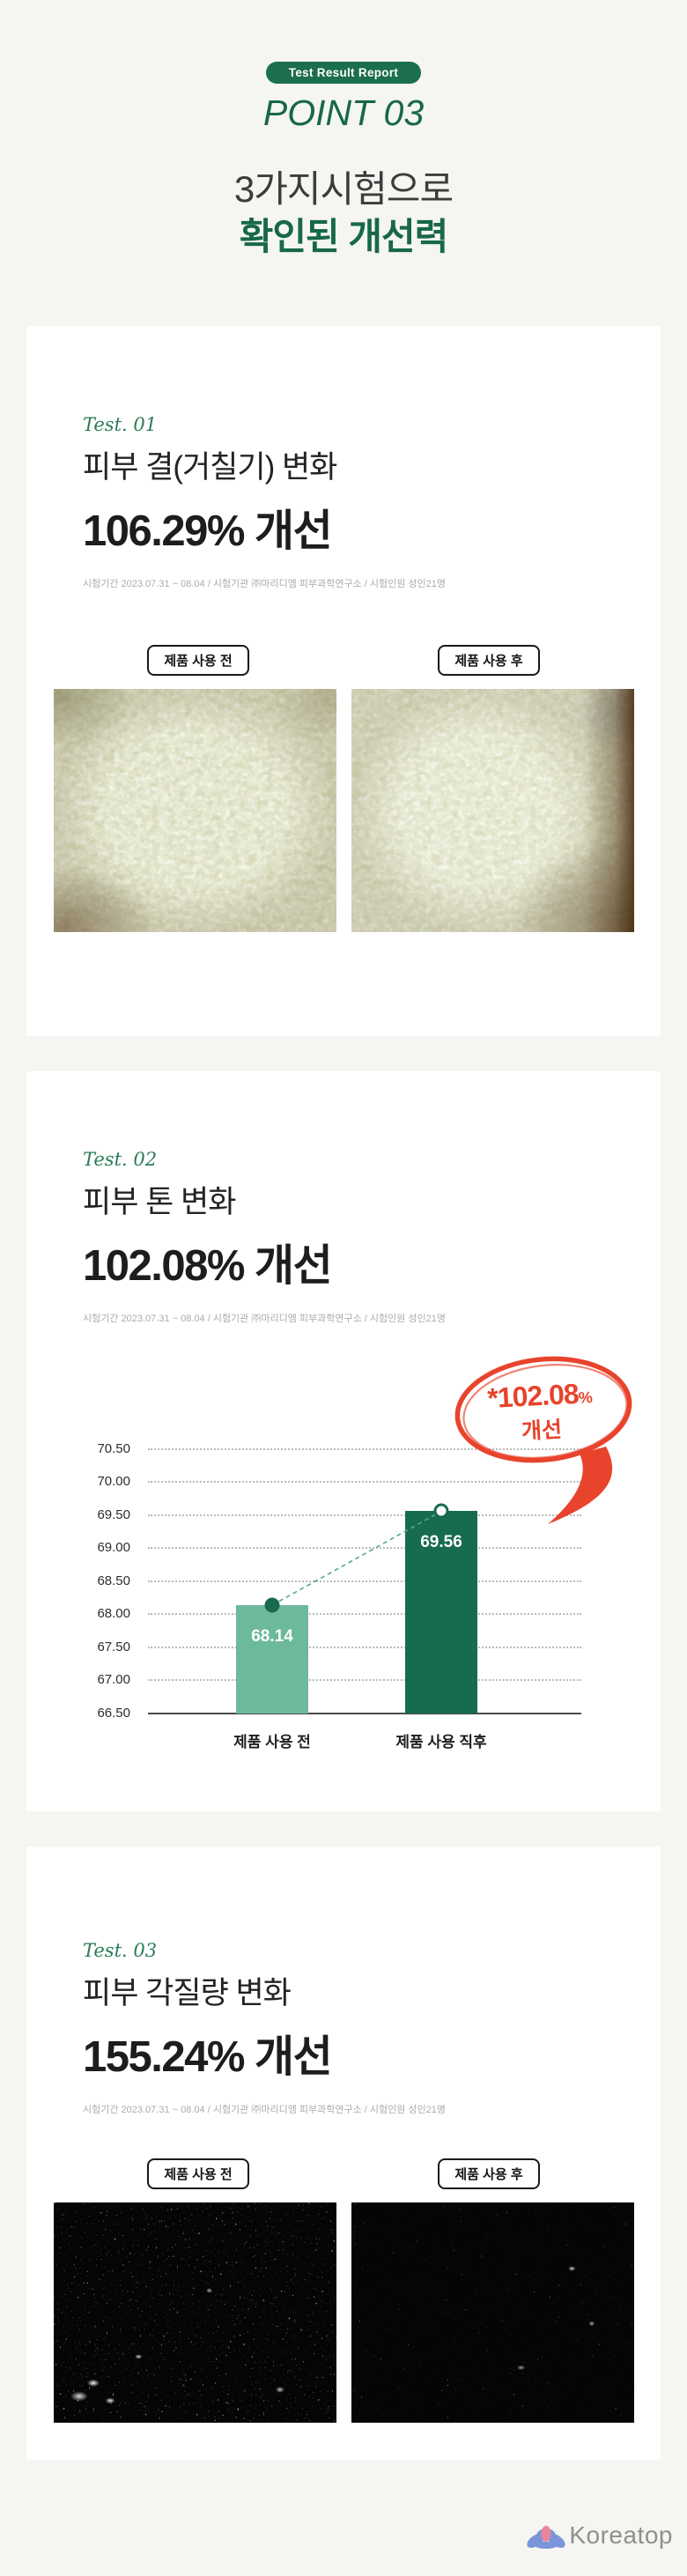 This screenshot has width=687, height=2576. What do you see at coordinates (543, 1440) in the screenshot?
I see `scribble-circle-icon` at bounding box center [543, 1440].